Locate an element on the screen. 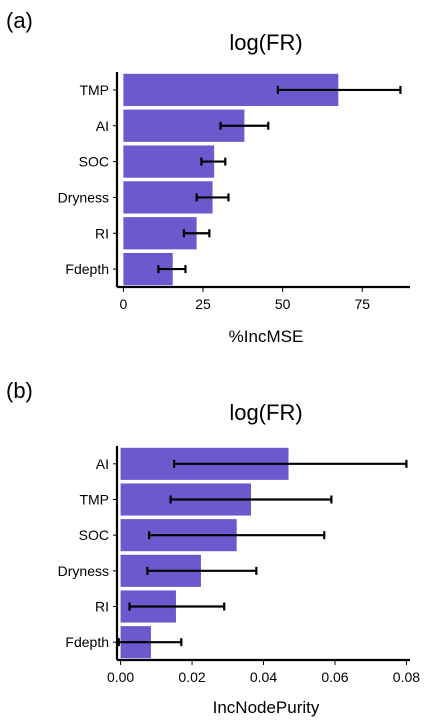  x-tick-label: 0.00 is located at coordinates (120, 677).